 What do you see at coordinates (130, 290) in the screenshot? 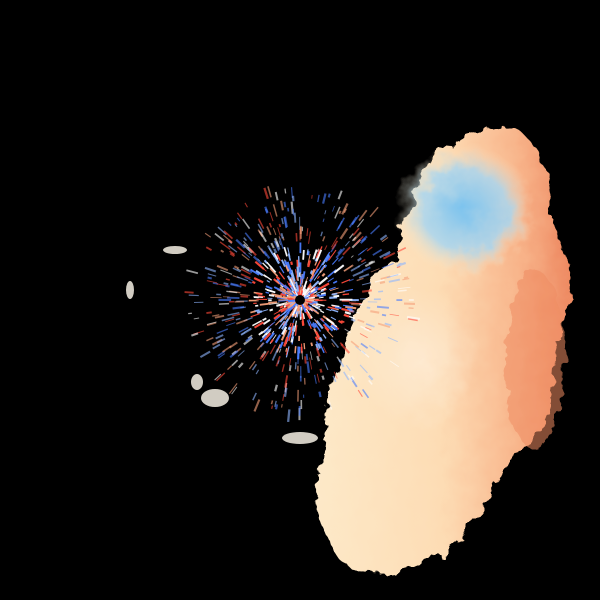
I see `fragment` at bounding box center [130, 290].